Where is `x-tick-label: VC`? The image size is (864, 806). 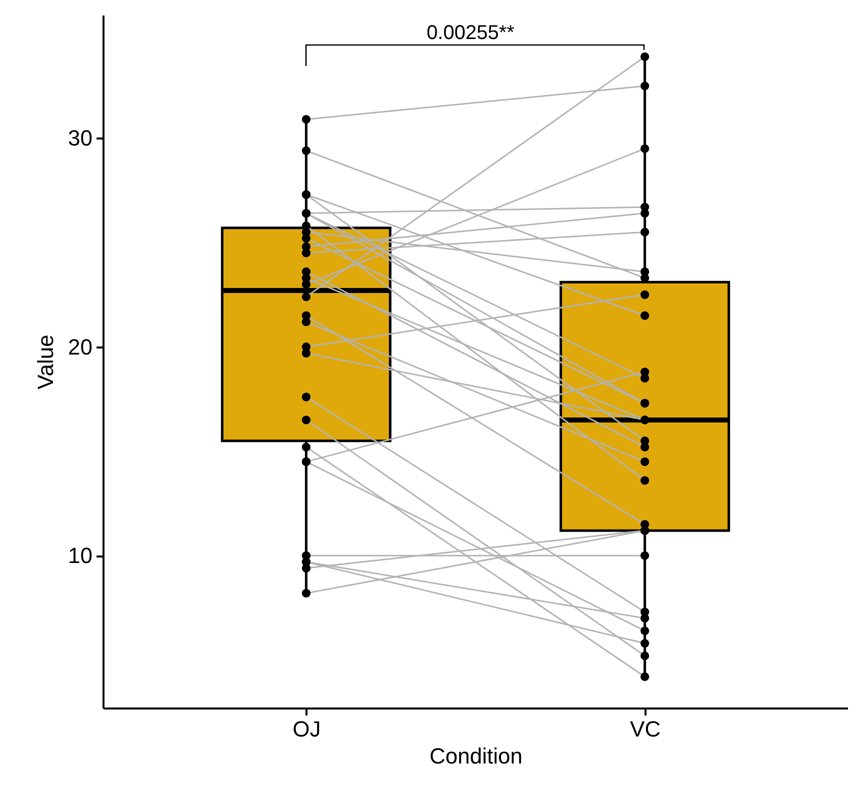 x-tick-label: VC is located at coordinates (645, 729).